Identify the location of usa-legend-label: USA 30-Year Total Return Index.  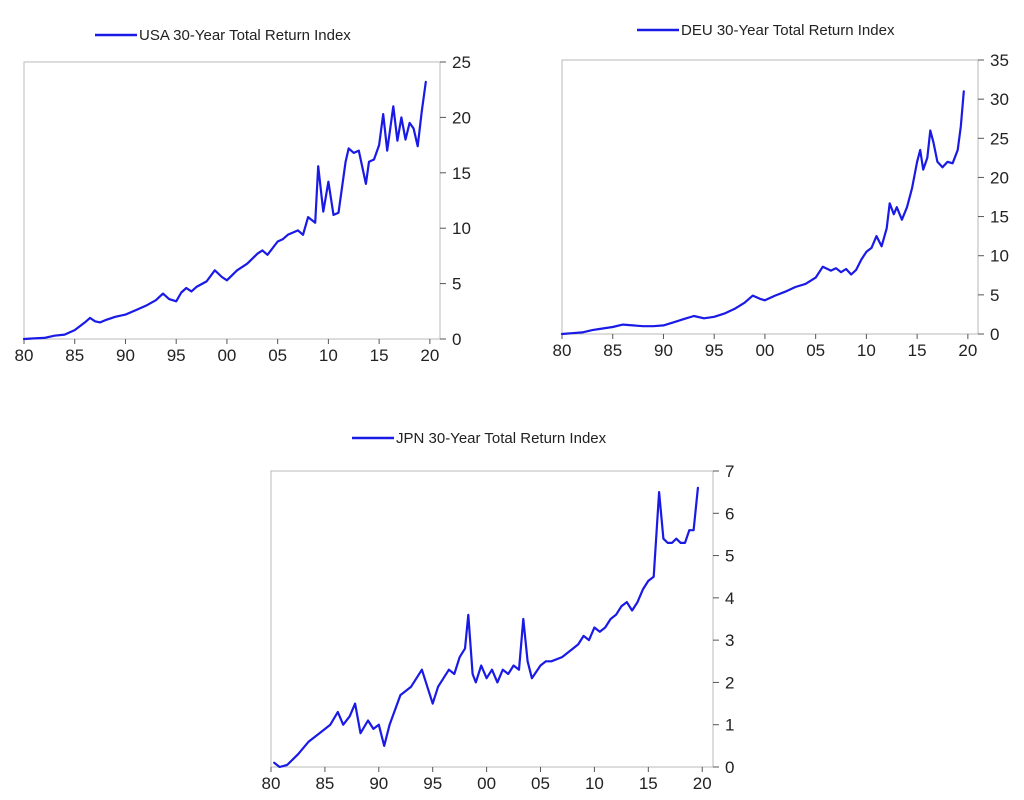
(245, 35).